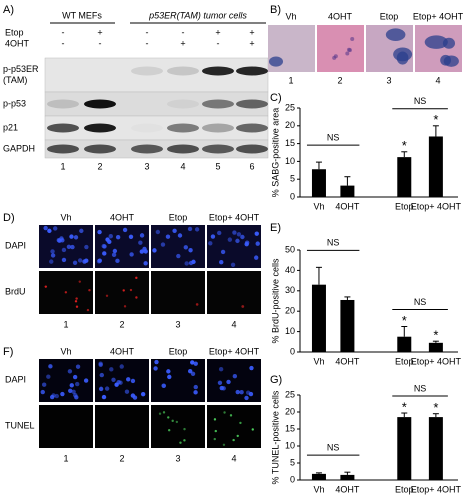 Image resolution: width=467 pixels, height=500 pixels. What do you see at coordinates (290, 161) in the screenshot?
I see `y-tick-label: 10` at bounding box center [290, 161].